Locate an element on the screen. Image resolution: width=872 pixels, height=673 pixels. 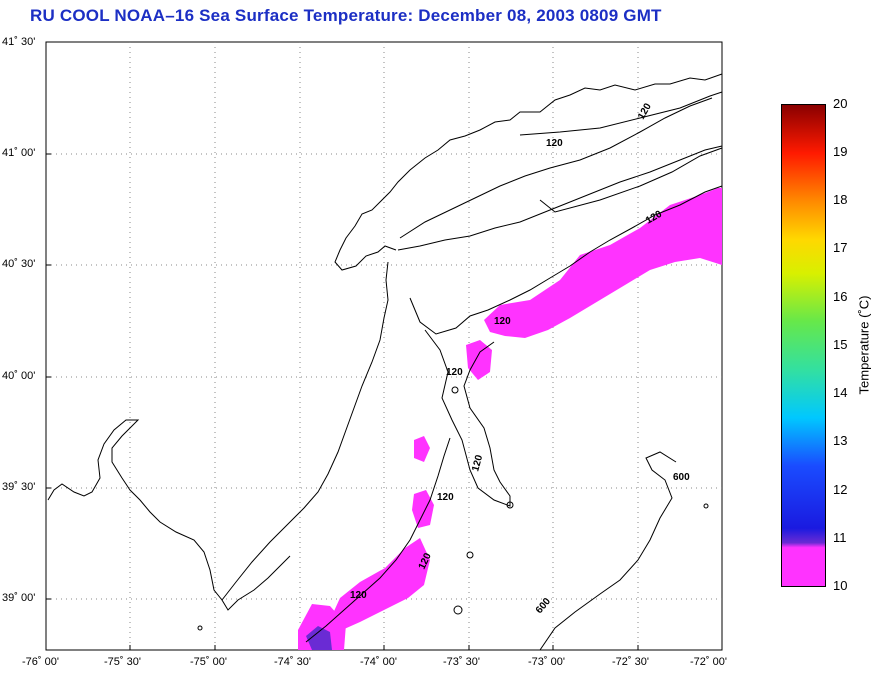
latitude-label: 39˚ 00' is located at coordinates (19, 598).